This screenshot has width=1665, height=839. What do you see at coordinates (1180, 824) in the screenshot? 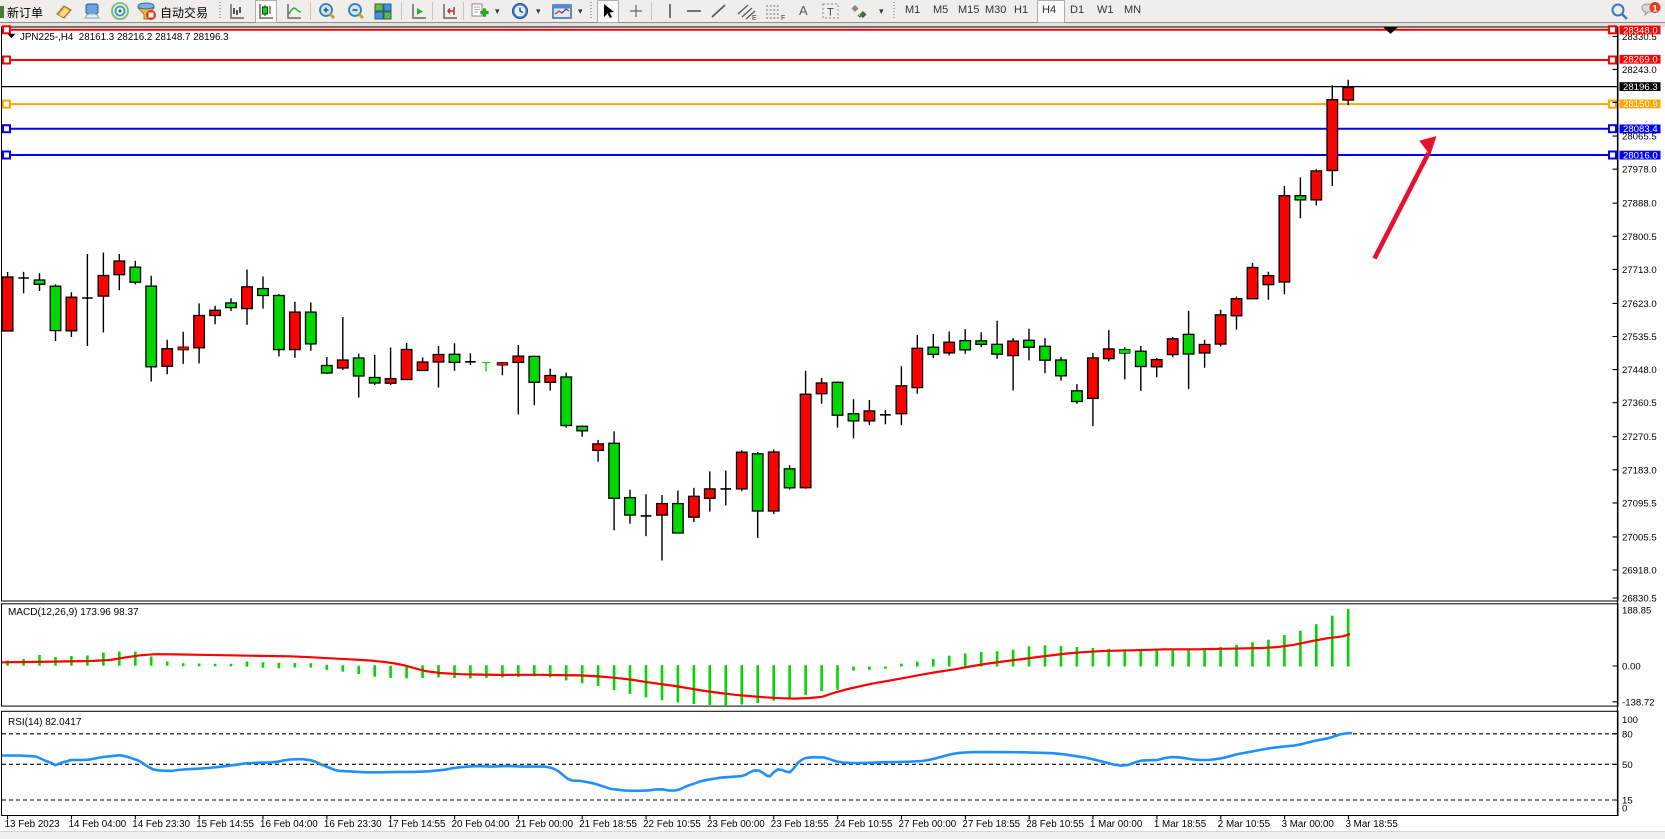
I see `svg-text: 1 Mar 18:55` at bounding box center [1180, 824].